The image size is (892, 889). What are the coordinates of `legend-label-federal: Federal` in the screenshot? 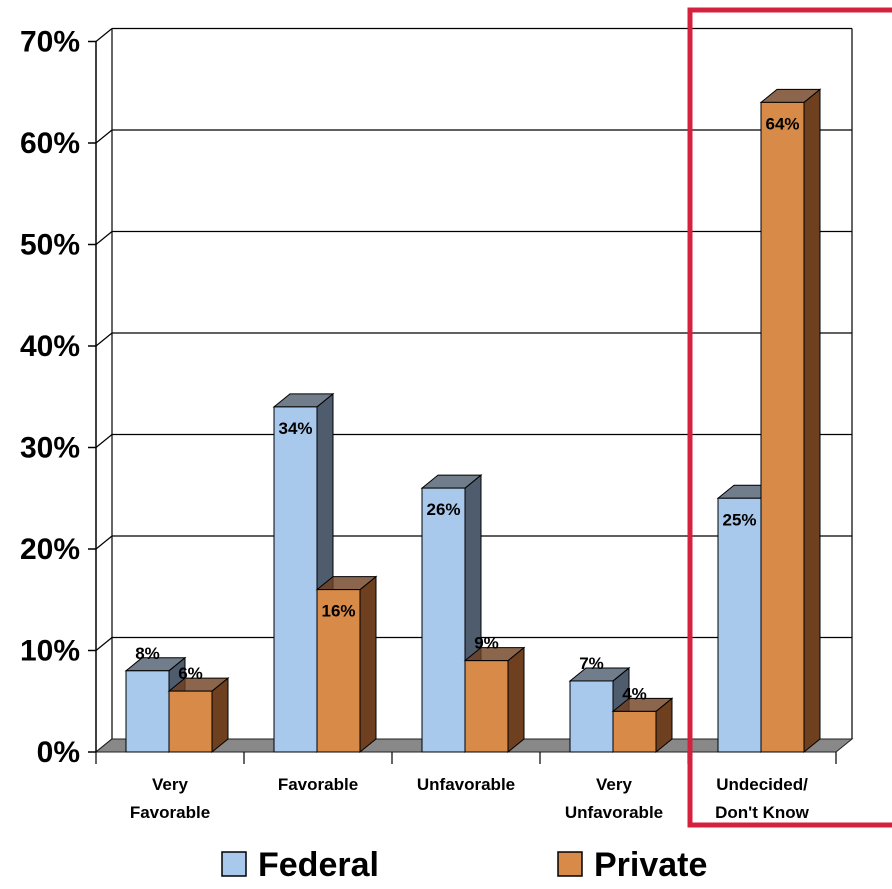 It's located at (318, 865).